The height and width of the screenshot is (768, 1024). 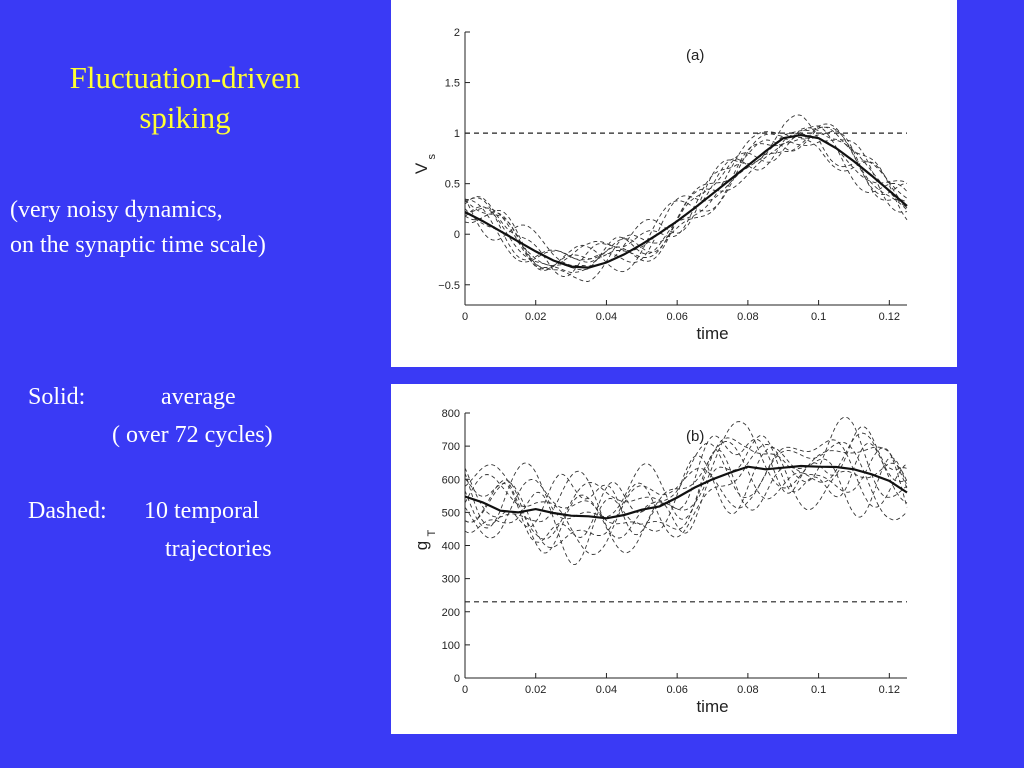 I want to click on note-line-2: on the synaptic time scale), so click(x=138, y=245).